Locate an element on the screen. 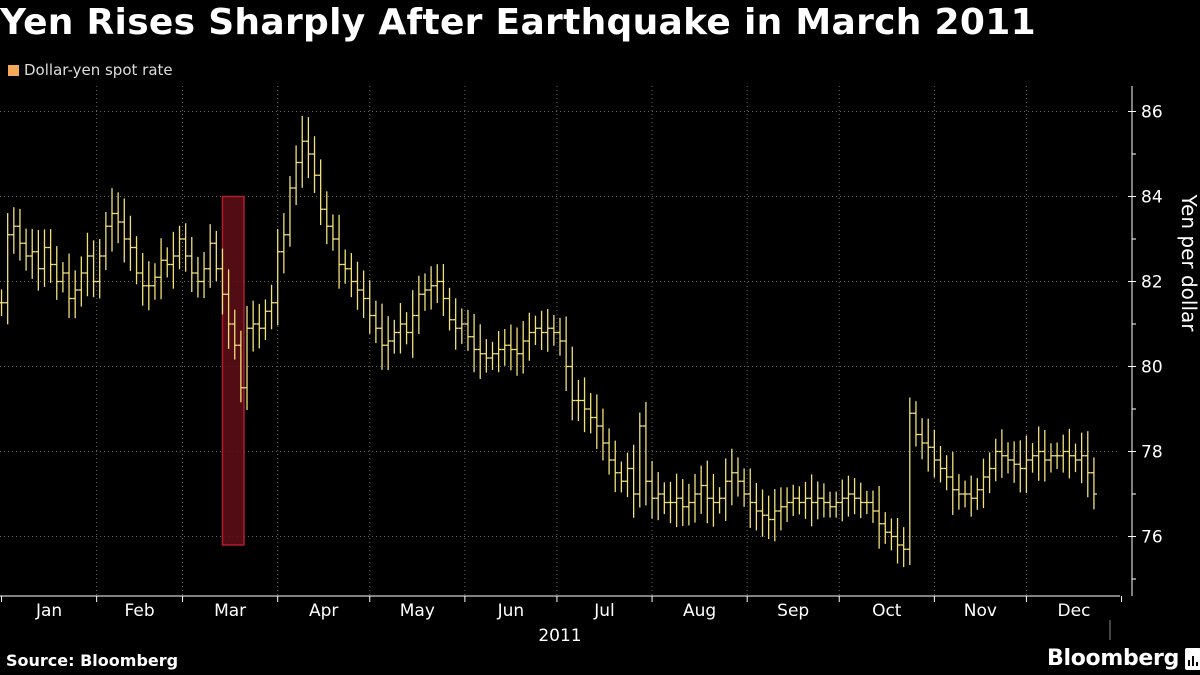 This screenshot has height=675, width=1200. x-tick-label: Mar is located at coordinates (230, 611).